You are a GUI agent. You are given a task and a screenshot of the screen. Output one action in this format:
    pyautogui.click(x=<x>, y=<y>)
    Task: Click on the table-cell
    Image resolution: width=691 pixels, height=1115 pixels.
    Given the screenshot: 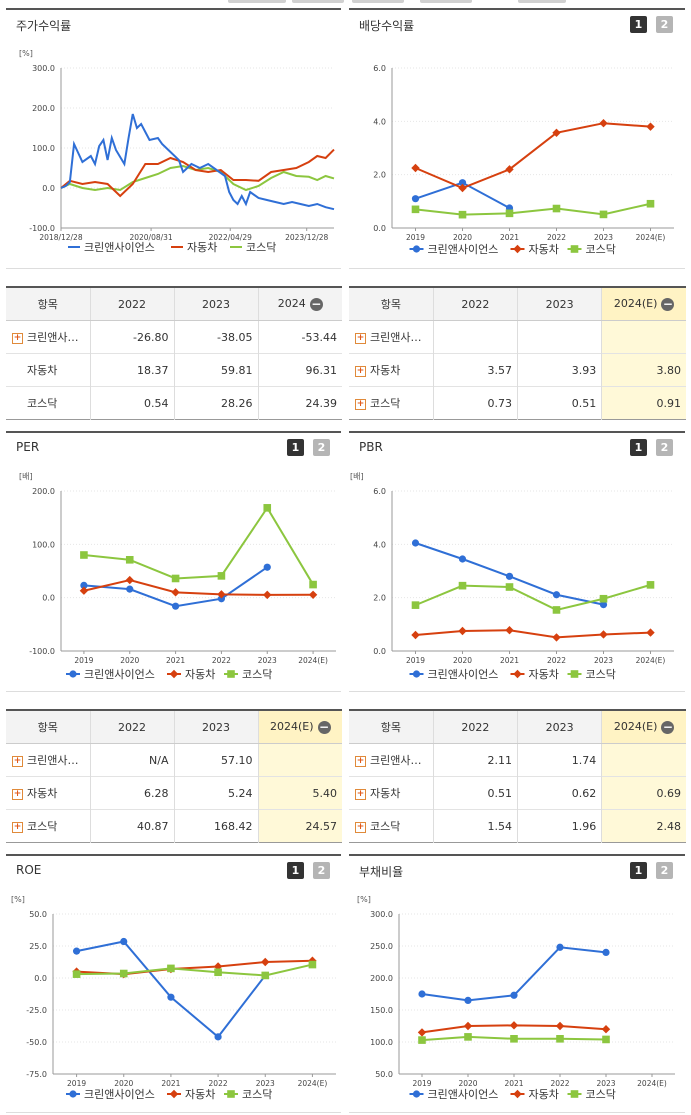 What is the action you would take?
    pyautogui.click(x=475, y=337)
    